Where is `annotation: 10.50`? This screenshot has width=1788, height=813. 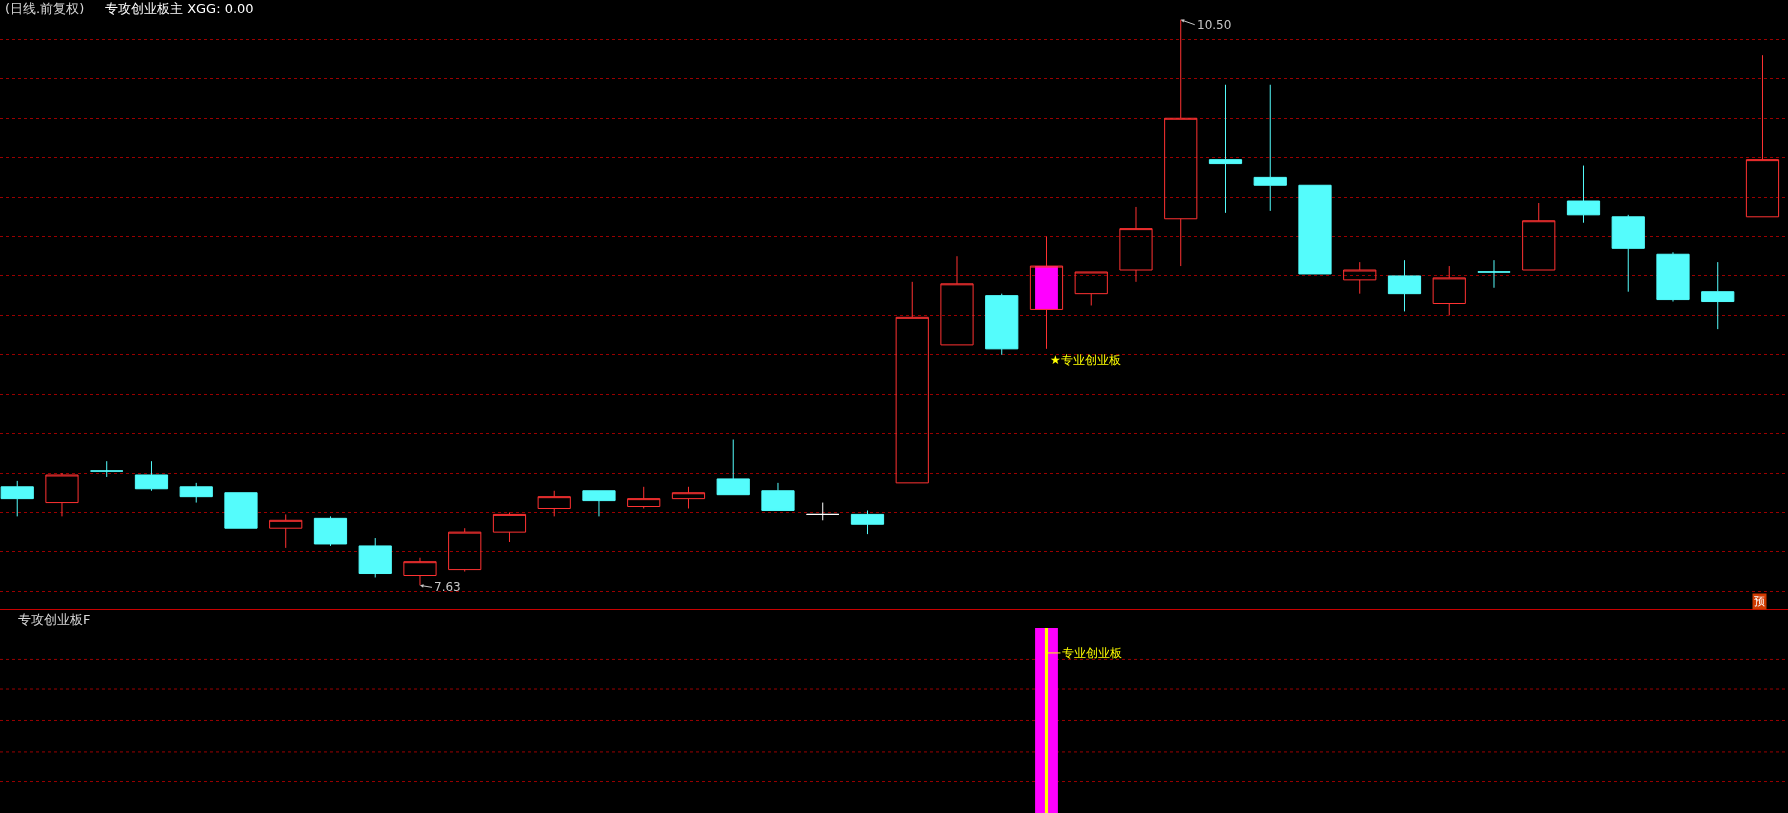
annotation: 10.50 is located at coordinates (1214, 25).